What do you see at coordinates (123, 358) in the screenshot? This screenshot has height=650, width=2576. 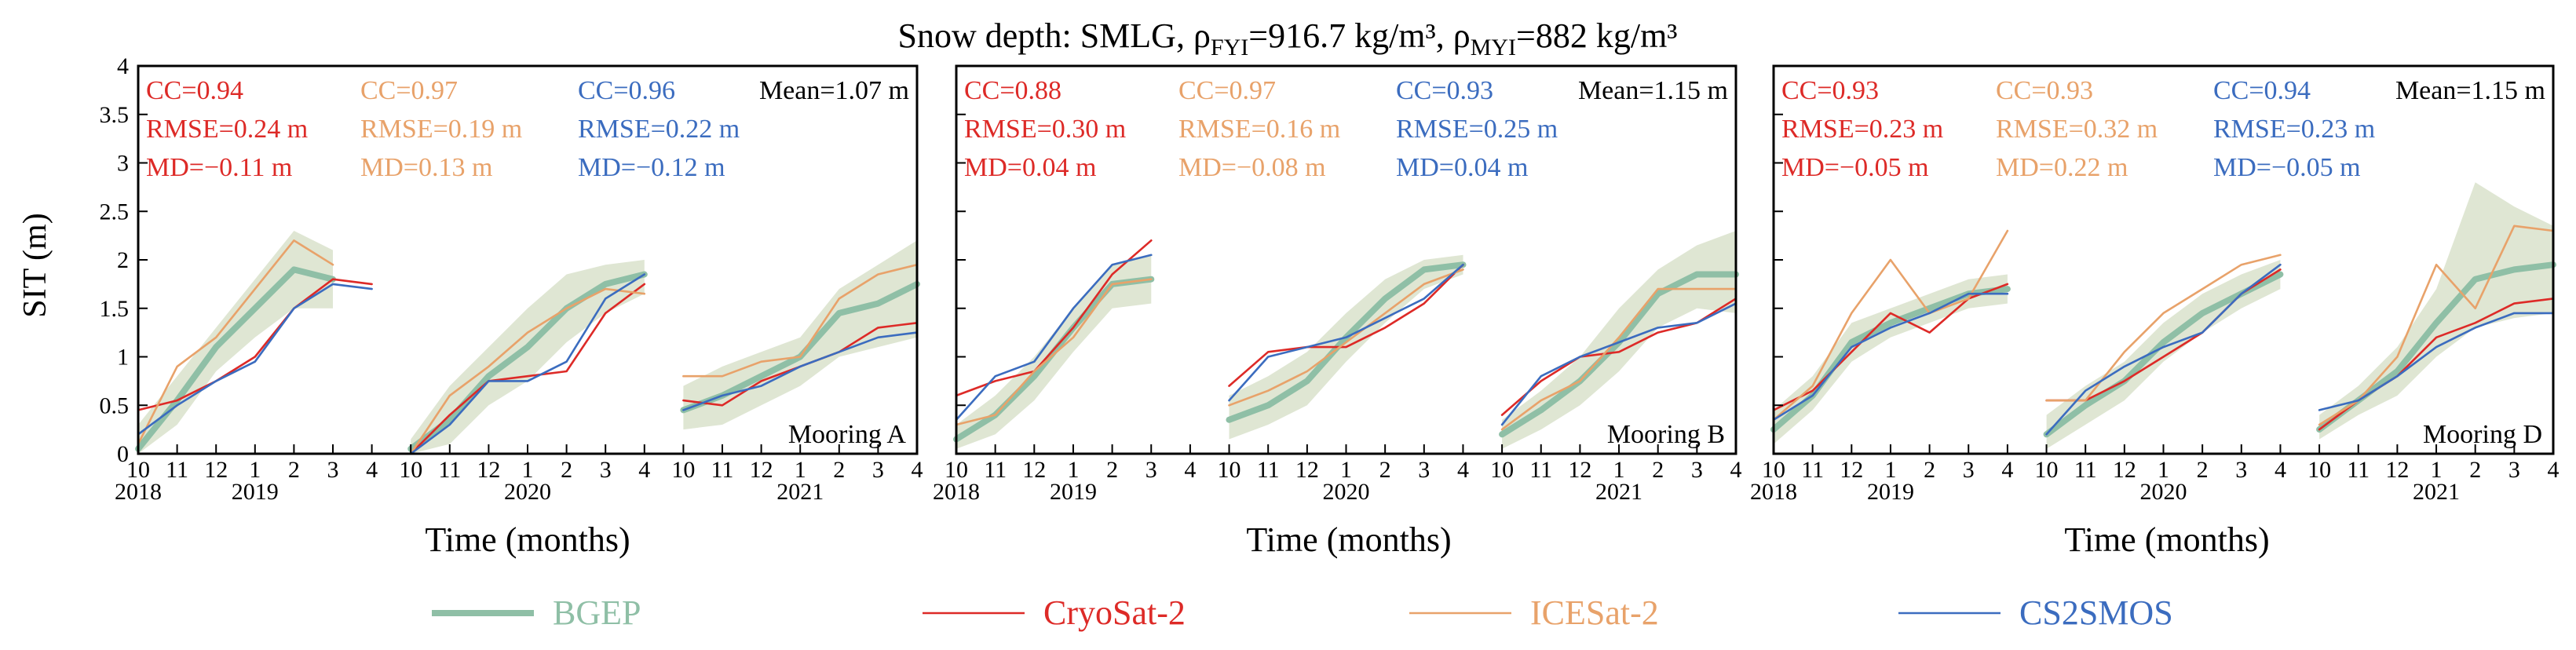 I see `y-tick-label: 1` at bounding box center [123, 358].